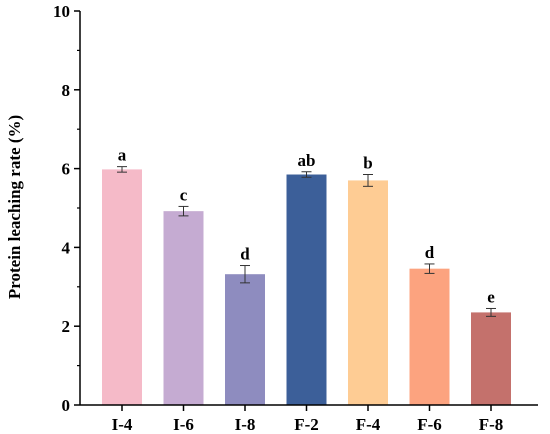 This screenshot has height=434, width=550. I want to click on y-axis-title: Protein leaching rate (%), so click(14, 207).